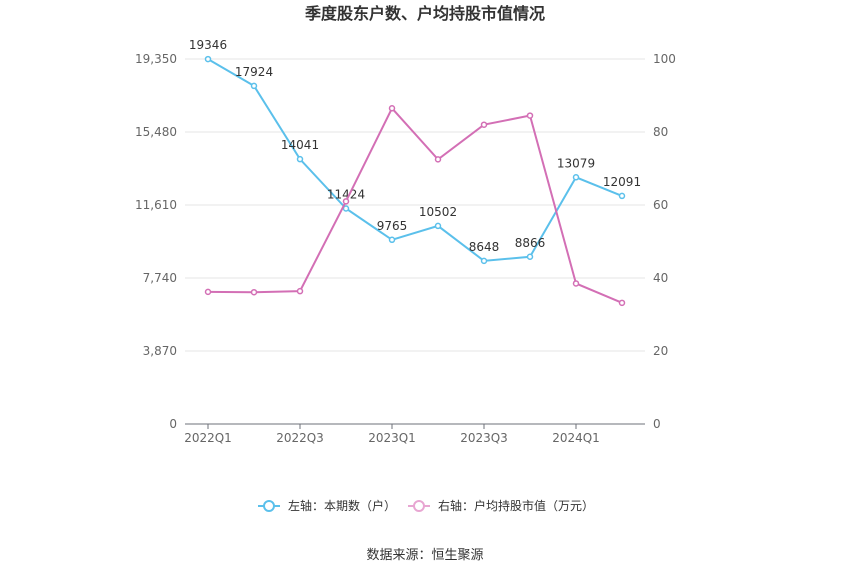 This screenshot has height=575, width=850. What do you see at coordinates (622, 182) in the screenshot?
I see `data-label: 12091` at bounding box center [622, 182].